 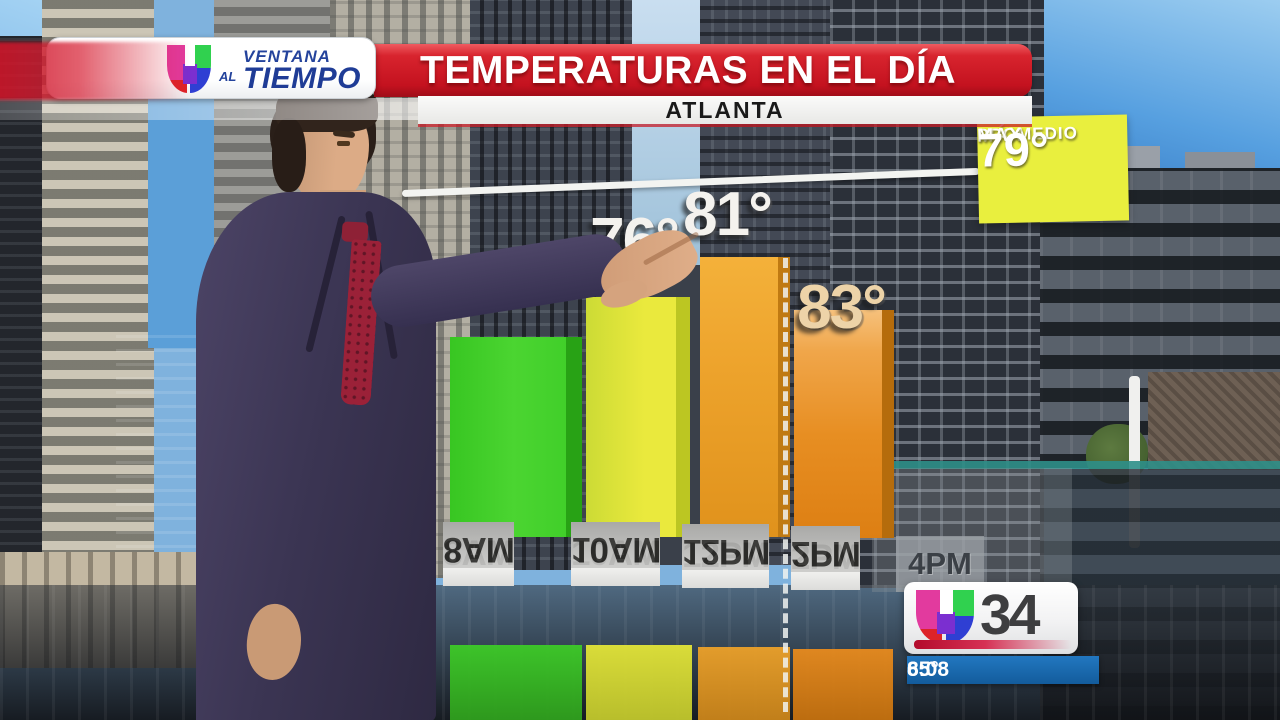 I want to click on bar-reflection-8am, so click(x=516, y=682).